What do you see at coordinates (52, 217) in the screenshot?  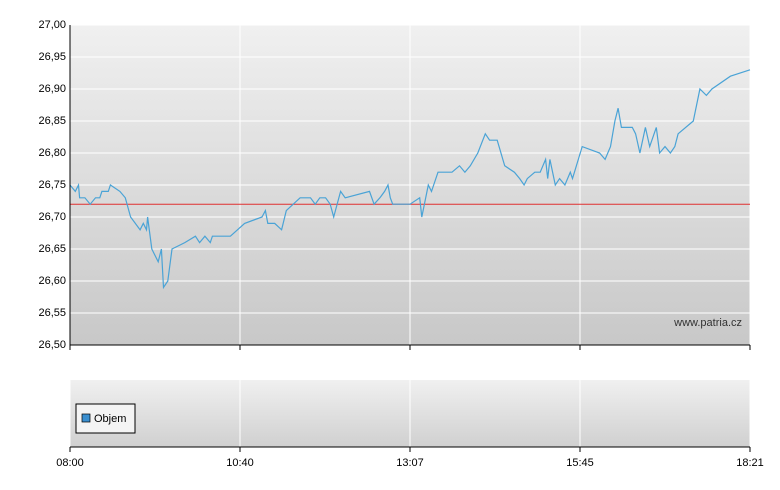 I see `y-tick-label: 26,70` at bounding box center [52, 217].